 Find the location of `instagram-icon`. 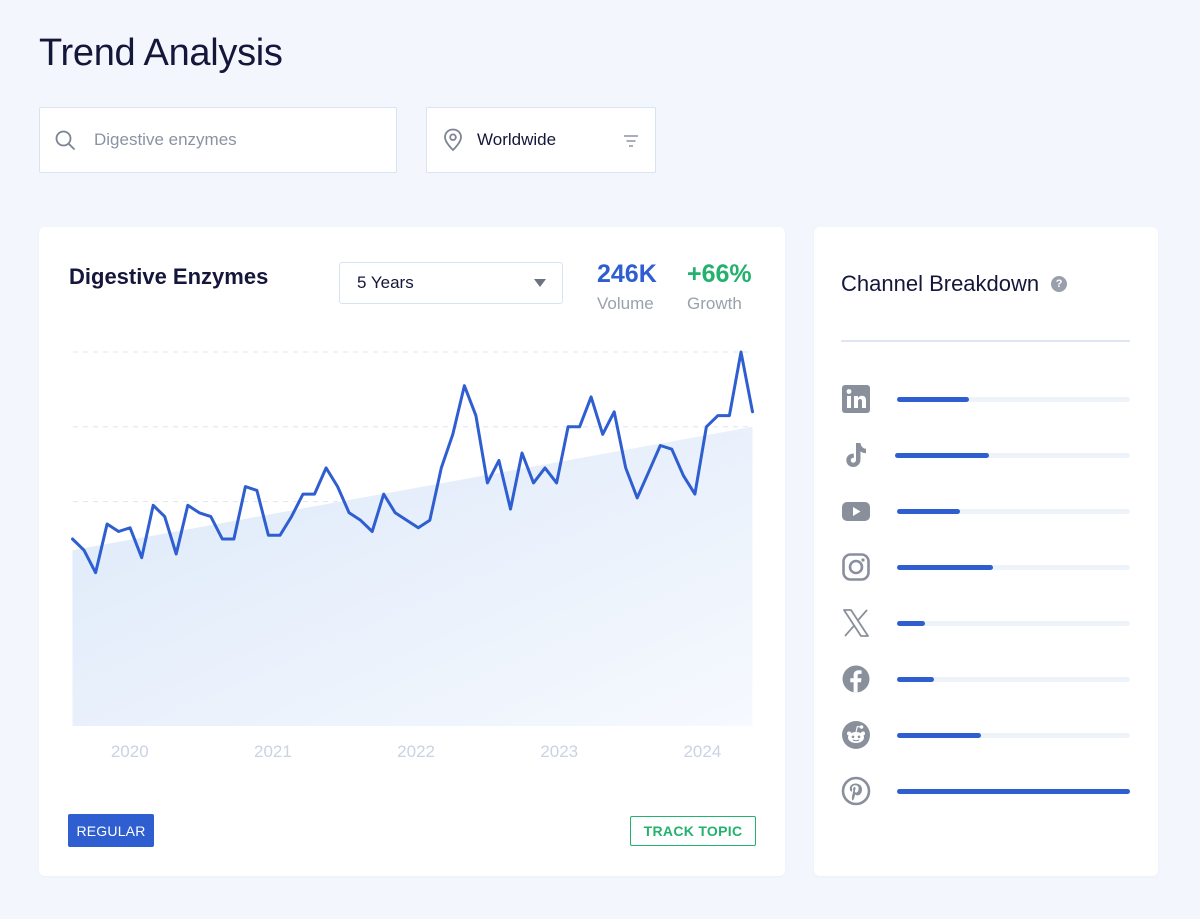

instagram-icon is located at coordinates (856, 567).